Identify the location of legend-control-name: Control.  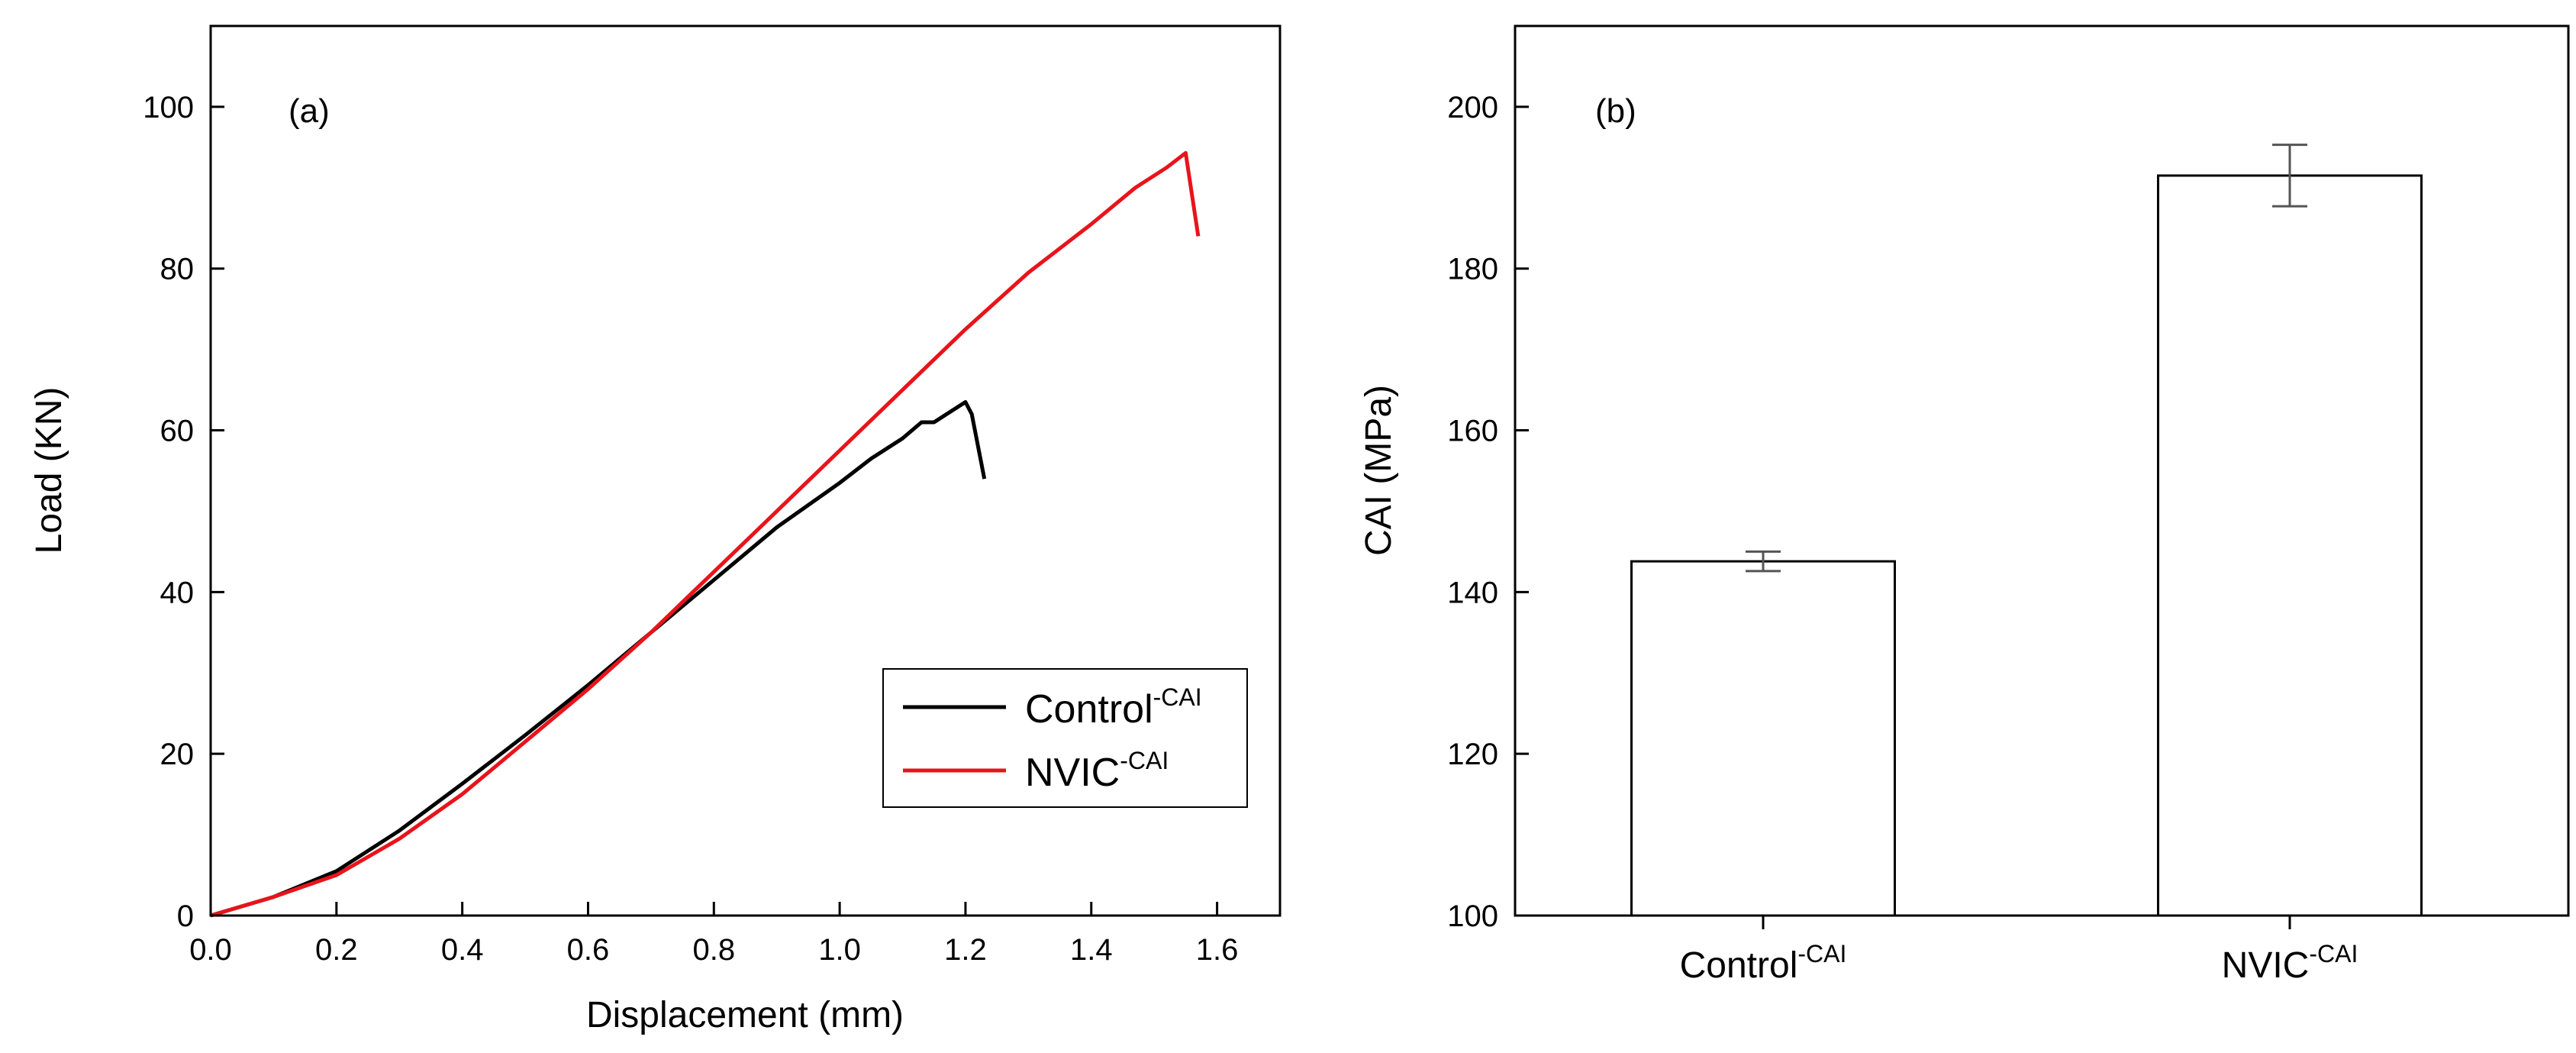
(1089, 709).